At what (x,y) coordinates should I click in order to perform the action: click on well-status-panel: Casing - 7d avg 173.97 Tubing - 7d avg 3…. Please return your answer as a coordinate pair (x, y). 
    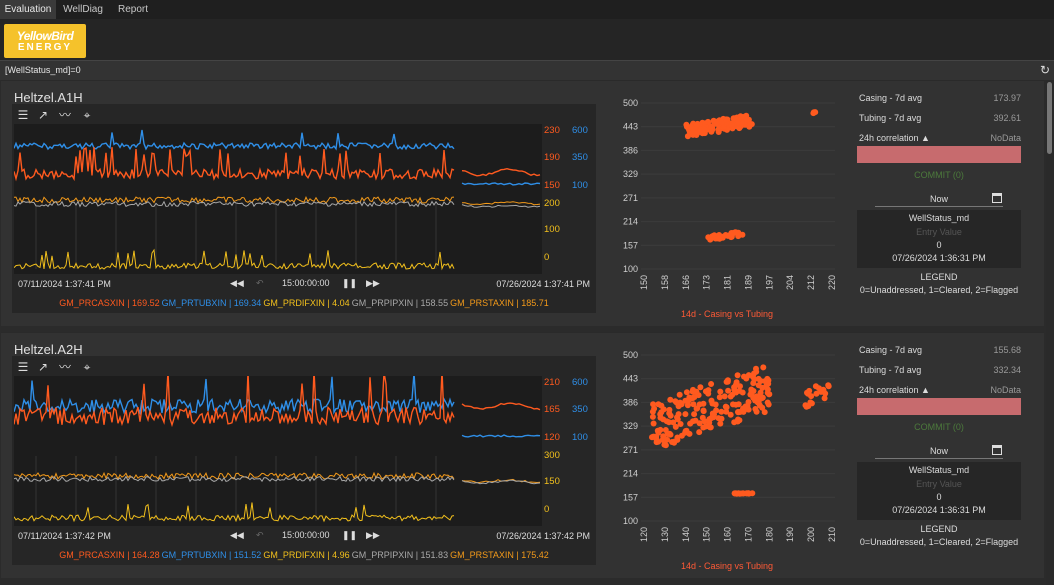
    Looking at the image, I should click on (940, 200).